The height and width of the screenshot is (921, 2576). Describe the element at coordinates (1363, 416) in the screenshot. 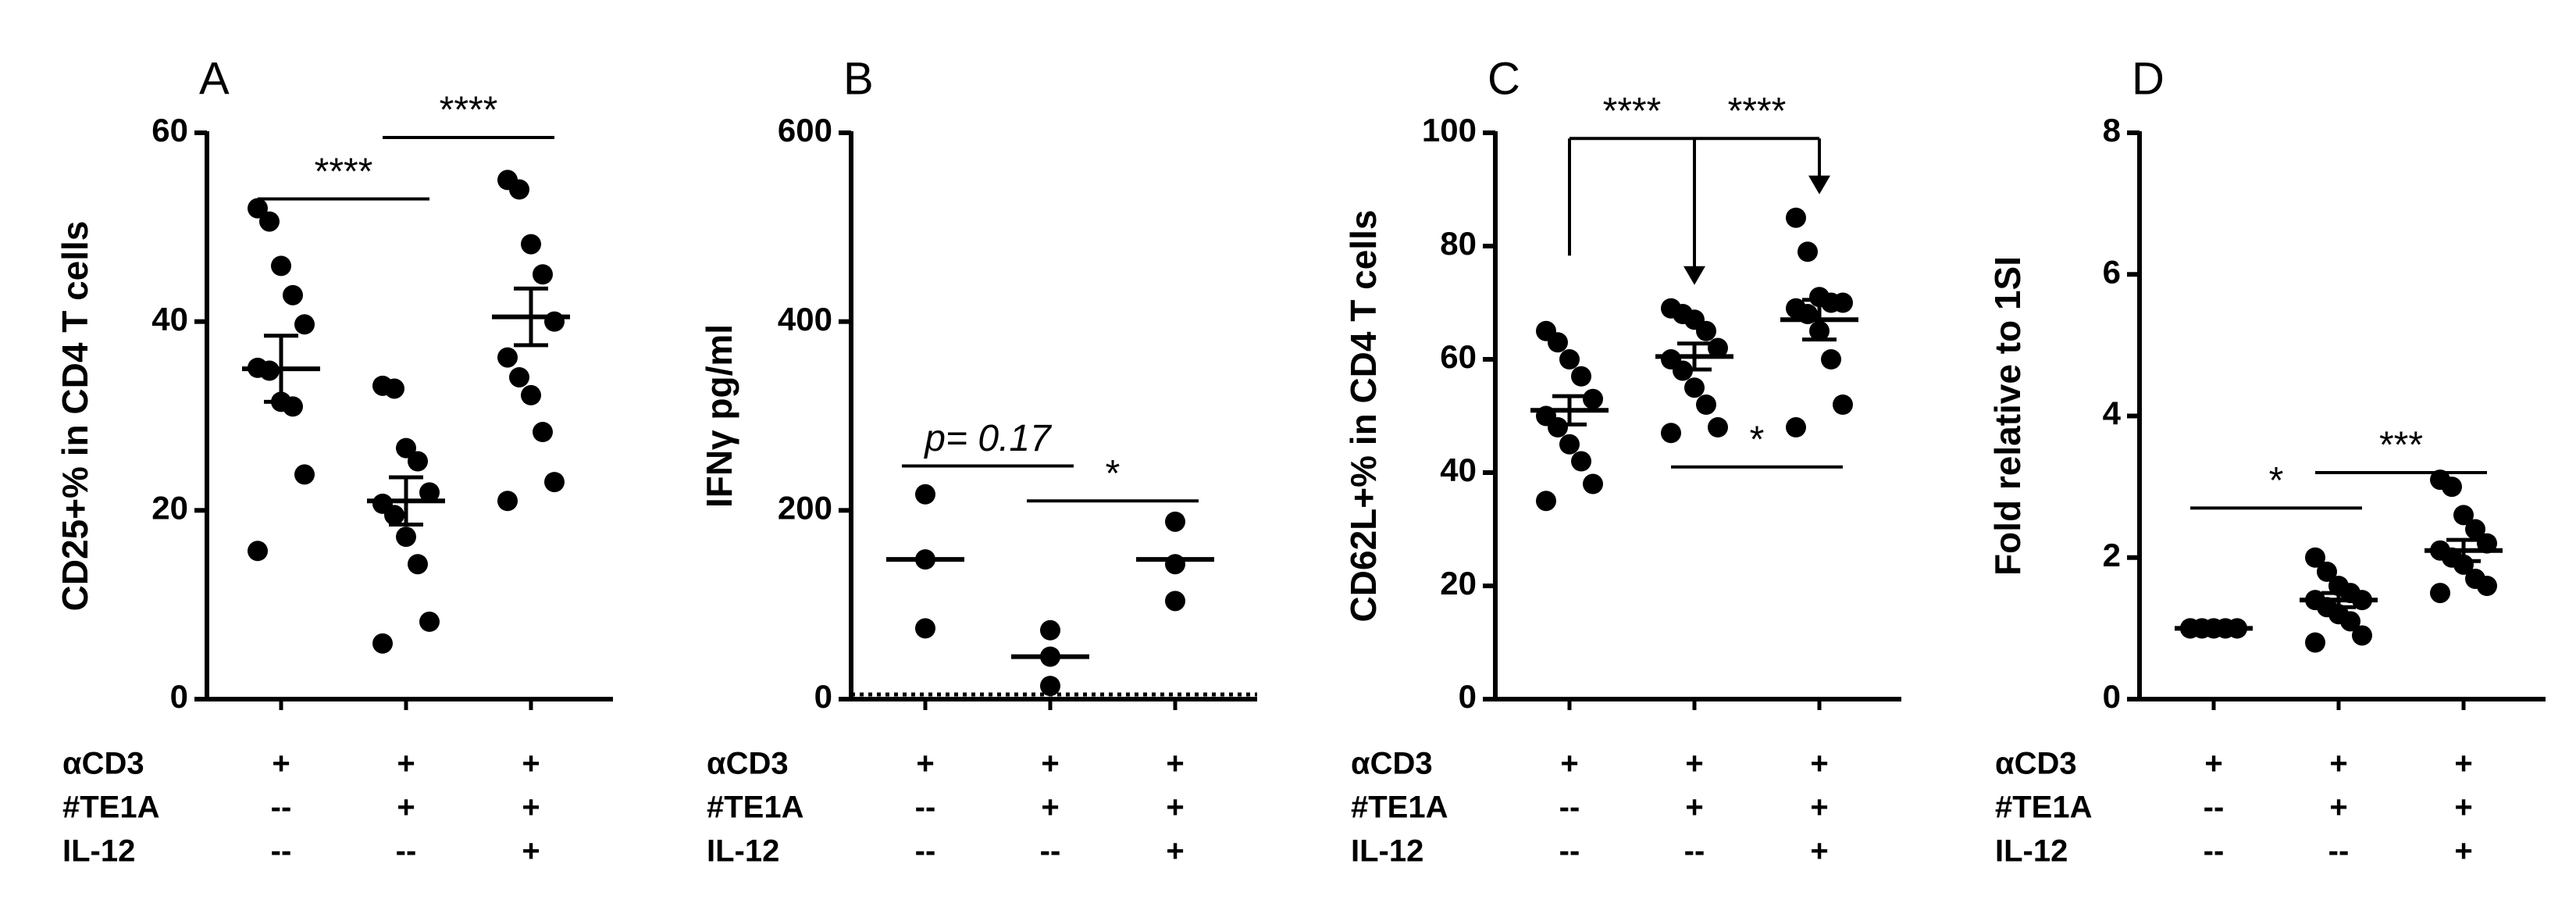

I see `y-axis-label: CD62L+% in CD4 T cells` at that location.